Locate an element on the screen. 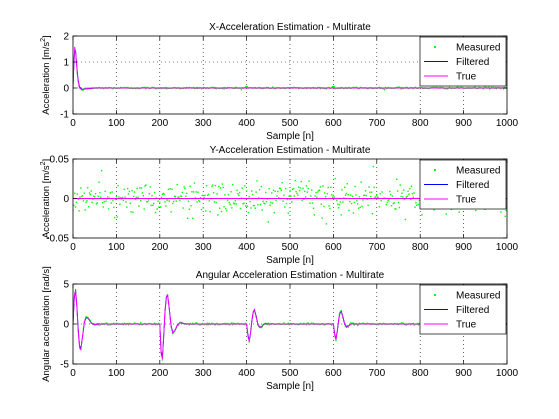 Image resolution: width=559 pixels, height=419 pixels. x-tick-label: 200 is located at coordinates (159, 373).